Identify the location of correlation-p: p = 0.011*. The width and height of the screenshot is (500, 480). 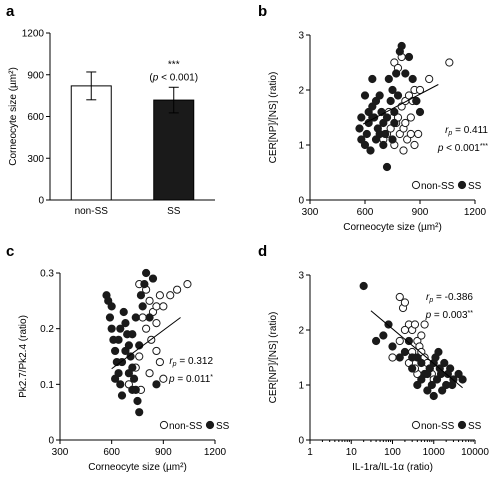
(190, 379).